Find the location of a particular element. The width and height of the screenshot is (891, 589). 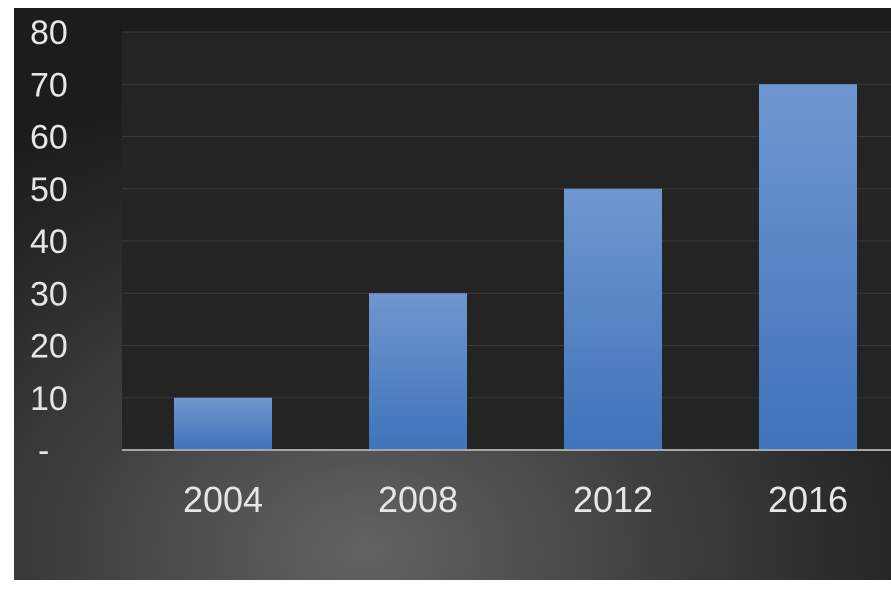

y-tick-label: - is located at coordinates (43, 451).